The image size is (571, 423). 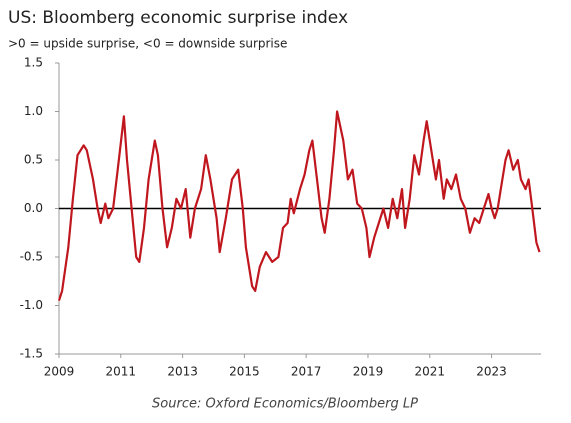 What do you see at coordinates (31, 354) in the screenshot?
I see `y-tick-label: -1.5` at bounding box center [31, 354].